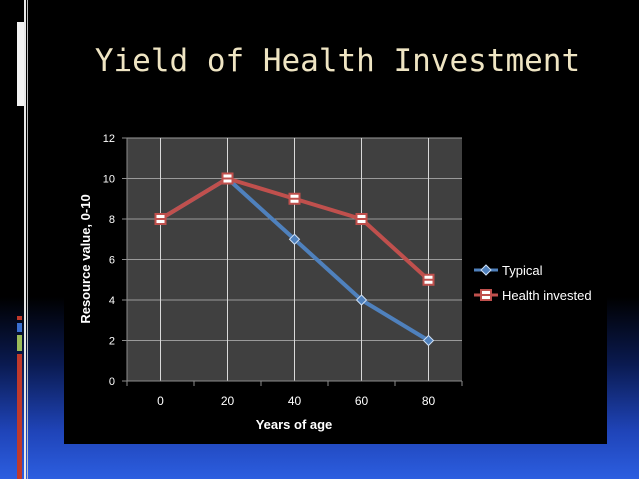 The width and height of the screenshot is (639, 479). Describe the element at coordinates (109, 180) in the screenshot. I see `y-tick-label: 10` at that location.